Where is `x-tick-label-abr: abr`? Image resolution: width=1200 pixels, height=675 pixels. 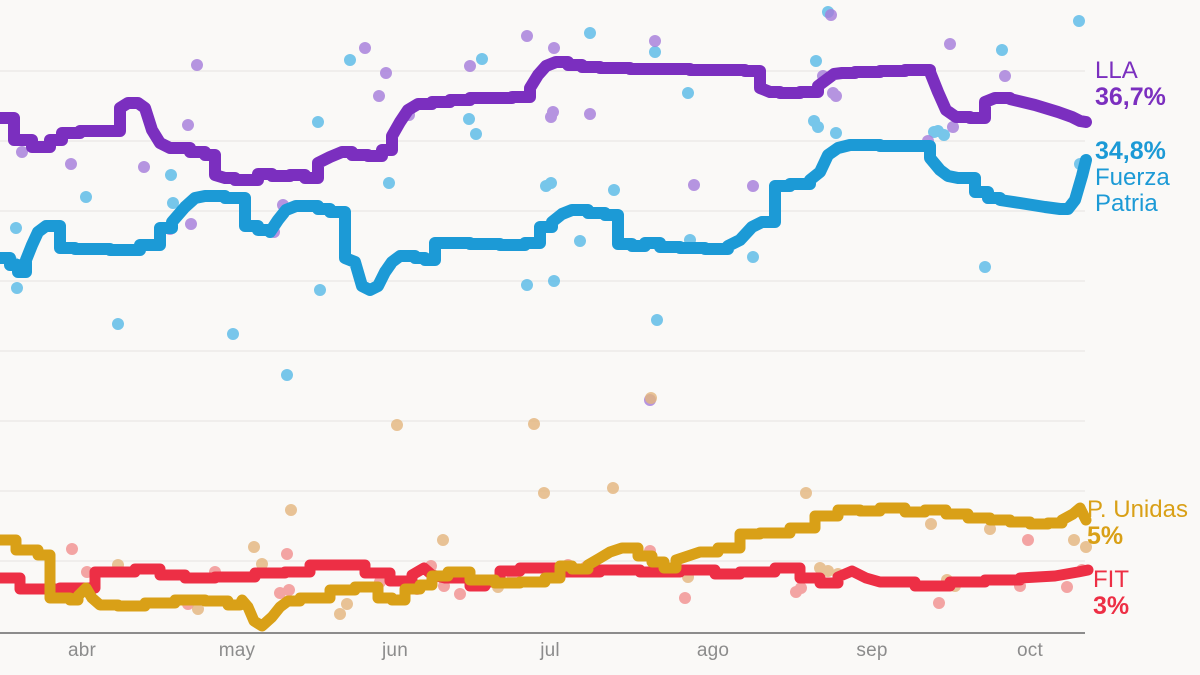
x-tick-label-abr: abr is located at coordinates (82, 650).